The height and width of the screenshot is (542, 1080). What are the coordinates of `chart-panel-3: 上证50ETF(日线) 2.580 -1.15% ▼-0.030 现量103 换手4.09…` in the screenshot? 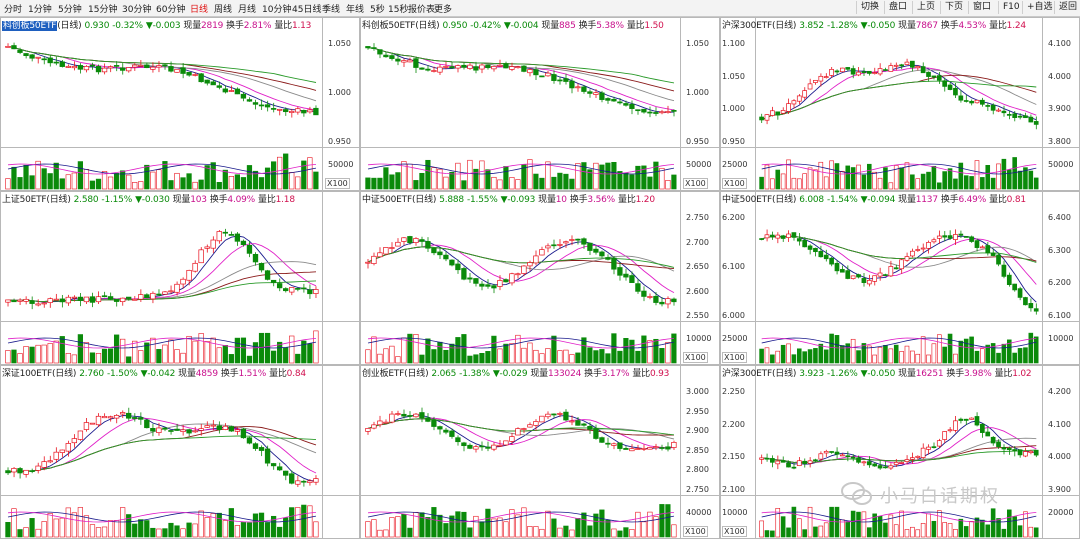 It's located at (180, 278).